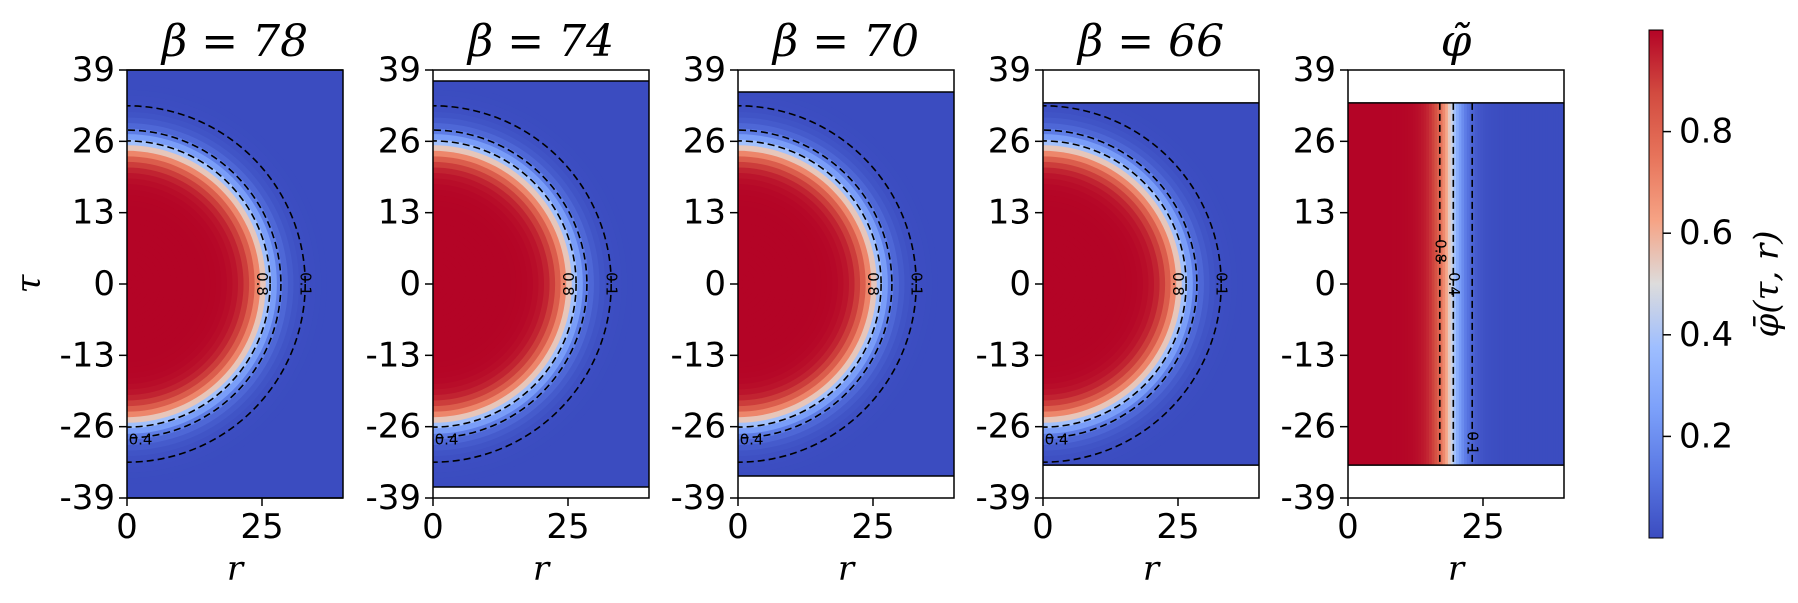 This screenshot has height=603, width=1798. I want to click on y-tick-label: 39, so click(1314, 70).